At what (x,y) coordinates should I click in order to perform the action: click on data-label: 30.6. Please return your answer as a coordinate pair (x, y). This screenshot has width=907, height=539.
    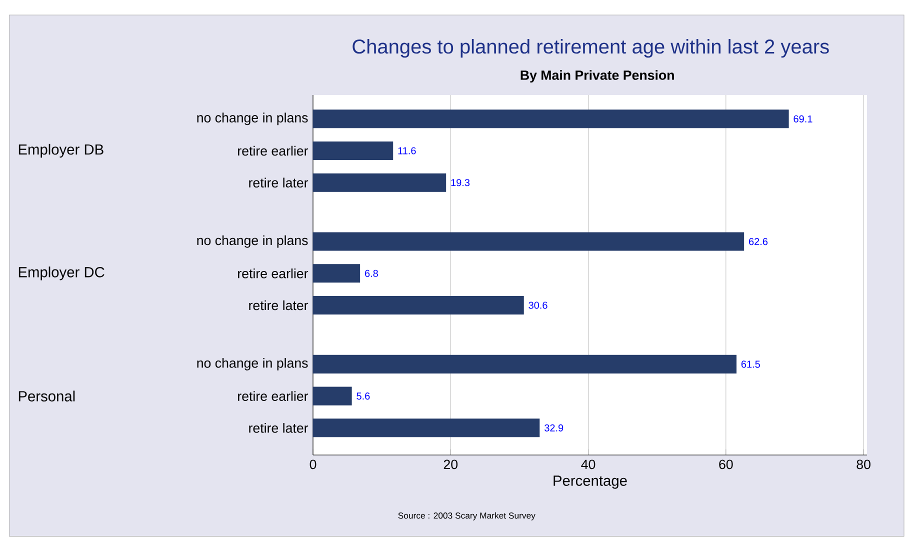
    Looking at the image, I should click on (538, 305).